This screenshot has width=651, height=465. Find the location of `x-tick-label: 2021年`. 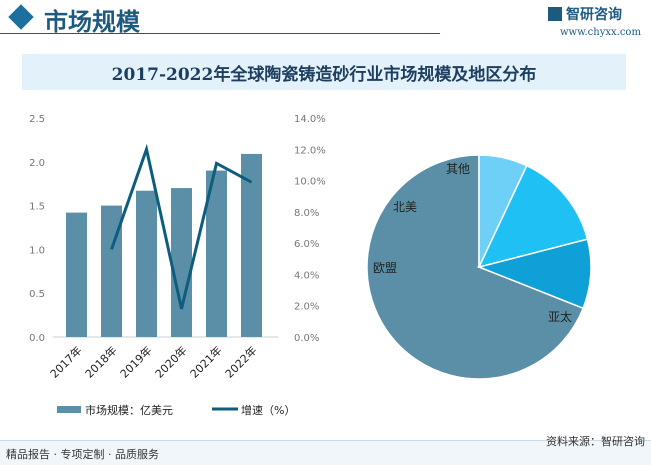

x-tick-label: 2021年 is located at coordinates (205, 361).